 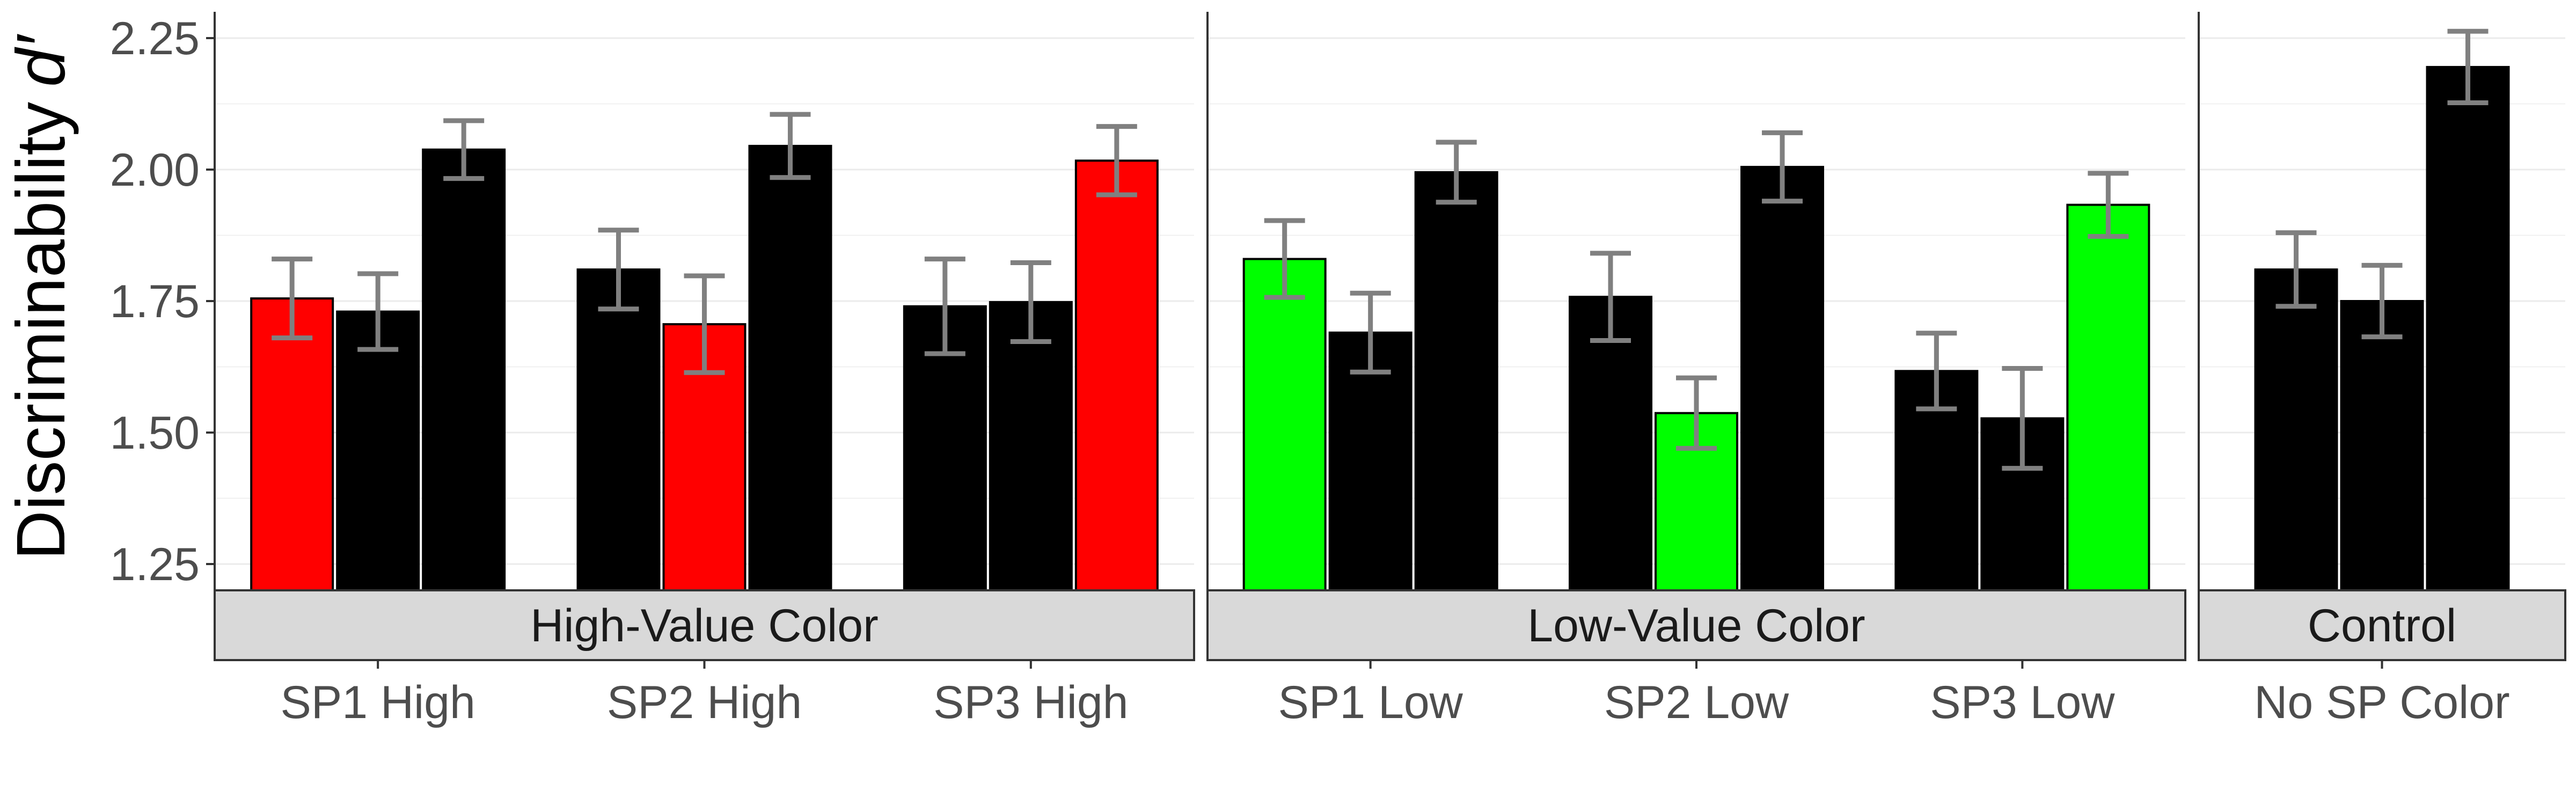 What do you see at coordinates (155, 38) in the screenshot?
I see `y-tick-label: 2.25` at bounding box center [155, 38].